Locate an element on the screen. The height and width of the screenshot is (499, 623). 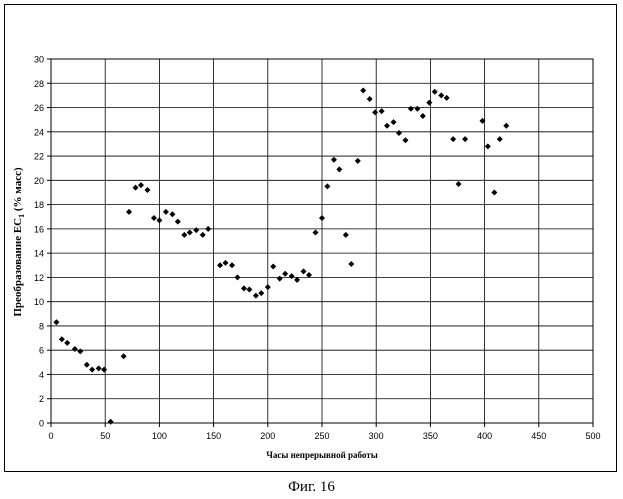
y-axis-label-main: Преобразование EC is located at coordinates (18, 267).